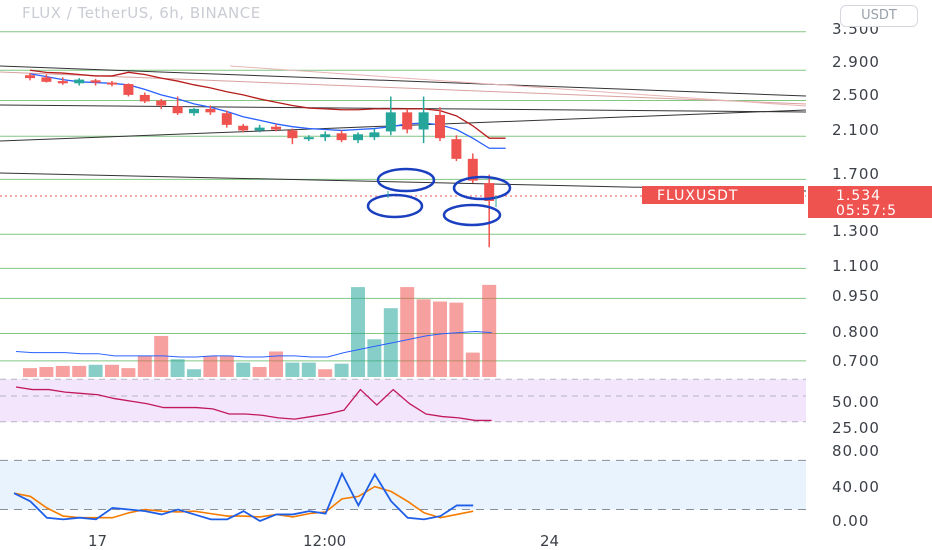  What do you see at coordinates (856, 332) in the screenshot?
I see `price-tick-label: 0.800` at bounding box center [856, 332].